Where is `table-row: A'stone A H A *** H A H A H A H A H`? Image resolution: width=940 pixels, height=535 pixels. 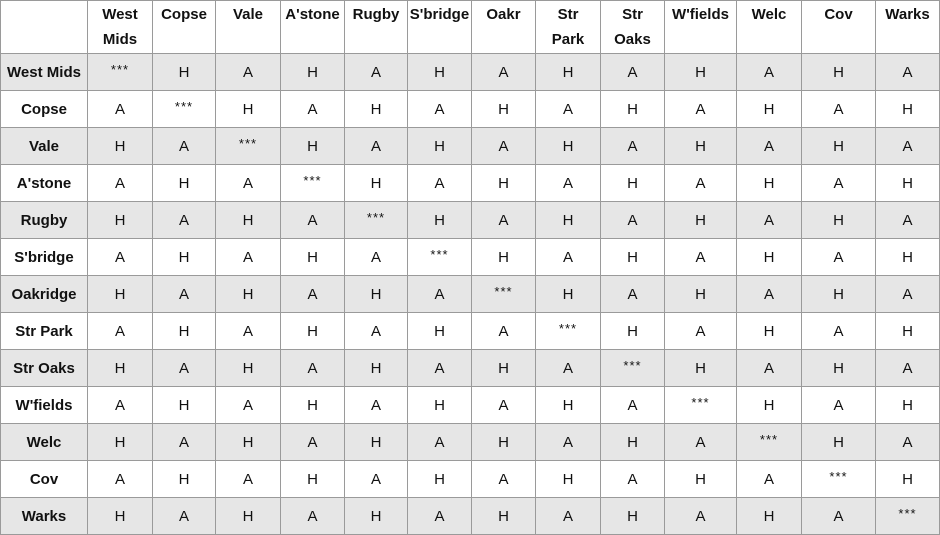 table-row: A'stone A H A *** H A H A H A H A H is located at coordinates (470, 183).